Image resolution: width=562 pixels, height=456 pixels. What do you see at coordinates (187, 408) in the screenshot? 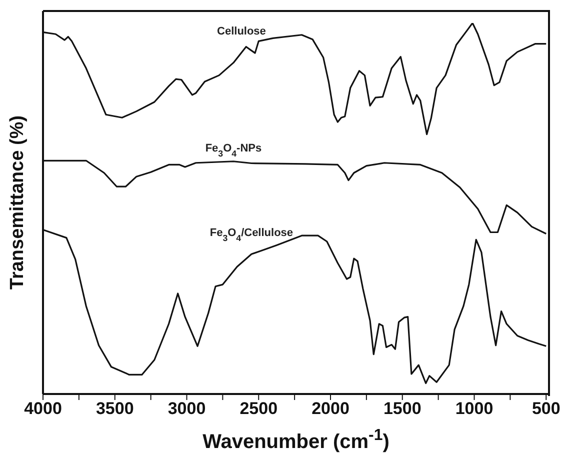
I see `x-tick-label: 3000` at bounding box center [187, 408].